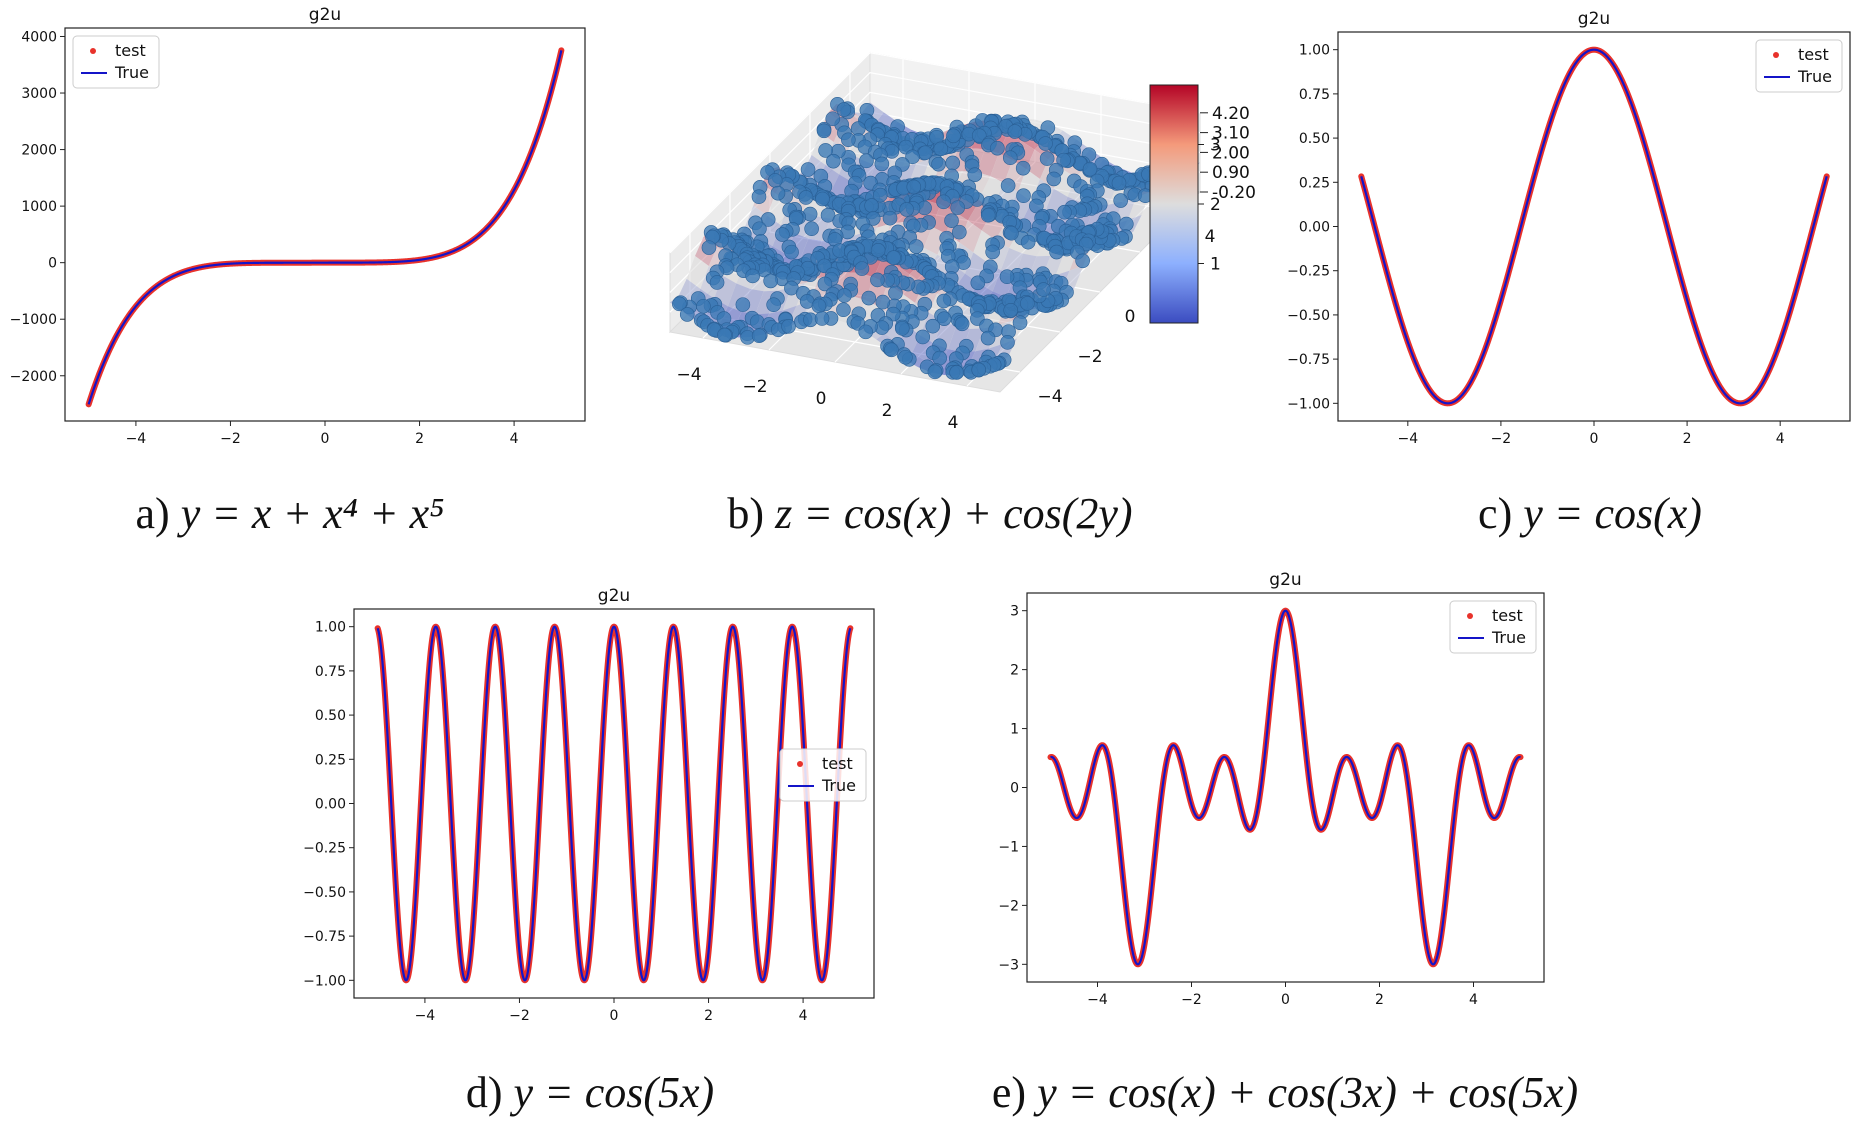 This screenshot has width=1866, height=1128. Describe the element at coordinates (614, 1092) in the screenshot. I see `caption-d-math: y = cos(5x)` at that location.